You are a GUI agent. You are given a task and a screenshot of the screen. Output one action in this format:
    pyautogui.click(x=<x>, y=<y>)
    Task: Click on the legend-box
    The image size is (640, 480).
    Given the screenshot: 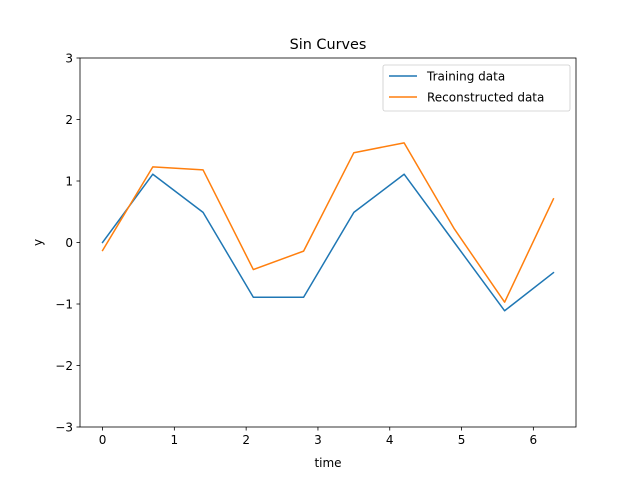 What is the action you would take?
    pyautogui.click(x=476, y=88)
    